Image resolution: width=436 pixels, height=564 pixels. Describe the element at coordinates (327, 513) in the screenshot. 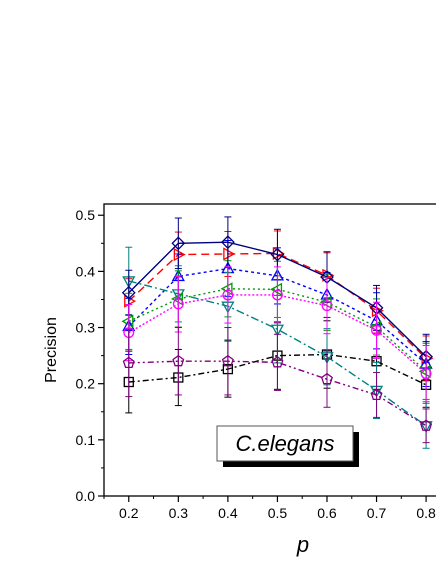

I see `x-tick-label: 0.6` at that location.